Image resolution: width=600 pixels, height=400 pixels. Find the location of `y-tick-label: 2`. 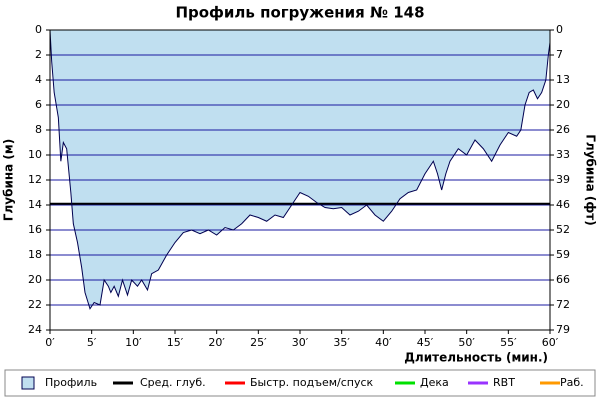

y-tick-label: 2 is located at coordinates (38, 54).